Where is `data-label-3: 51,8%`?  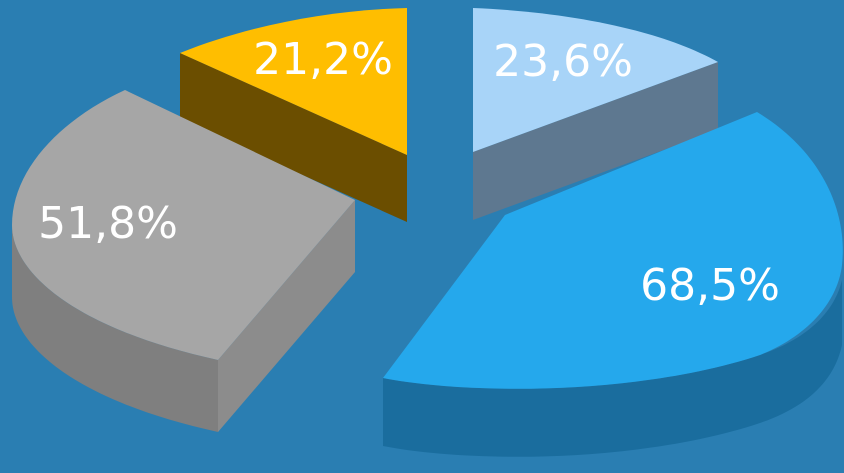
data-label-3: 51,8% is located at coordinates (108, 223).